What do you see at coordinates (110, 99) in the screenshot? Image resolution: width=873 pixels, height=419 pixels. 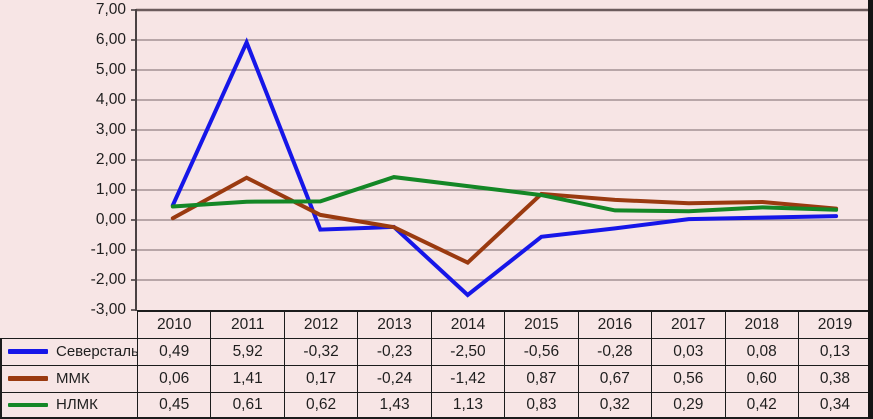 I see `y-axis-tick-label: 4,00` at bounding box center [110, 99].